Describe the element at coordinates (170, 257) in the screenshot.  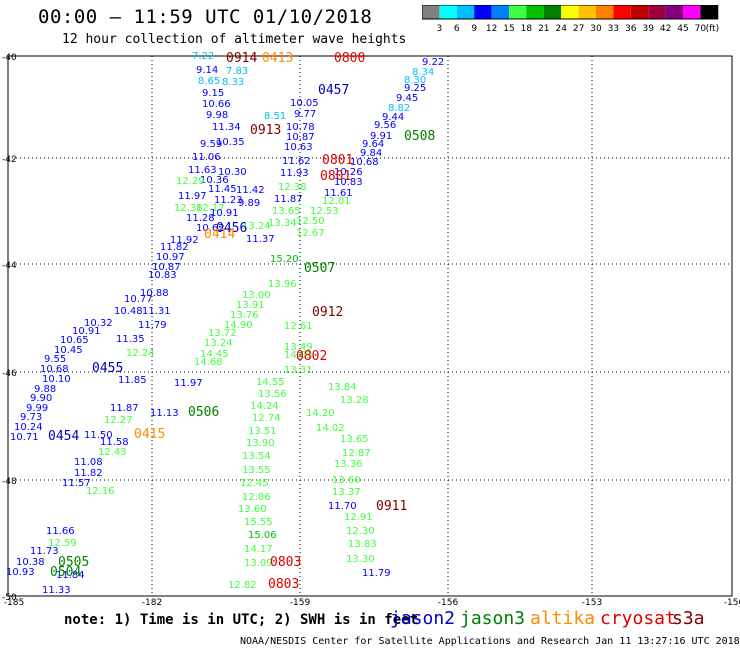
I see `swh-value-label: 10.97` at that location.